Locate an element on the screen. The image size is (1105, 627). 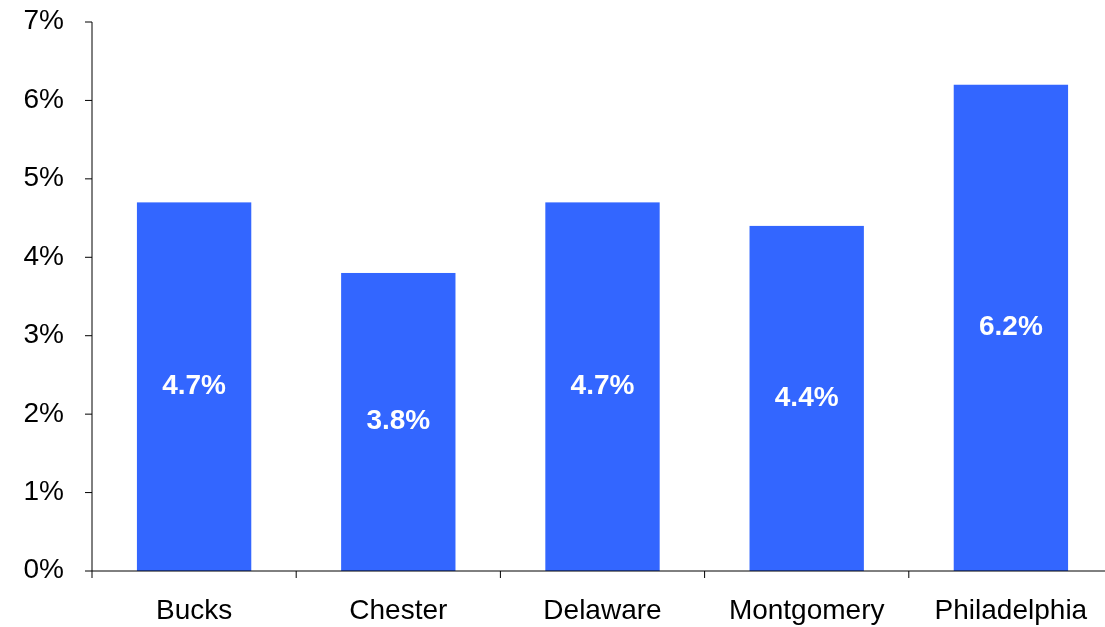
y-tick-label: 7% is located at coordinates (43, 20).